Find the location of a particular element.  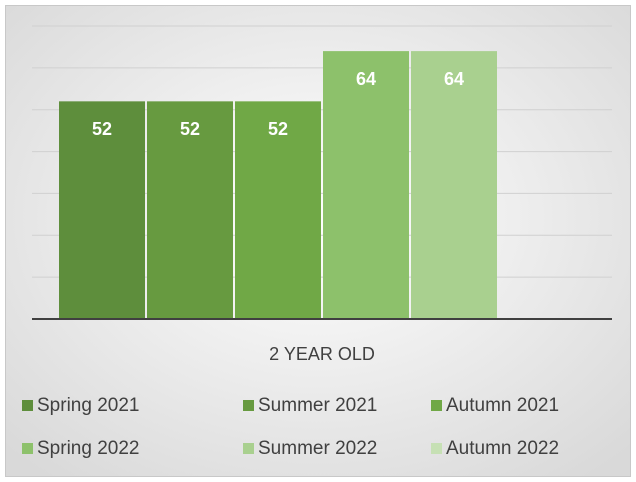

legend-label: Summer 2021 is located at coordinates (317, 405).